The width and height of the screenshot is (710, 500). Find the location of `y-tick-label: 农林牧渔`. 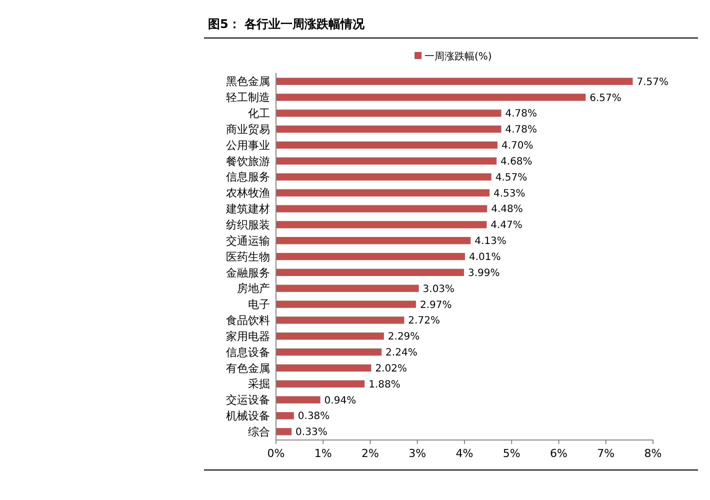

y-tick-label: 农林牧渔 is located at coordinates (248, 193).